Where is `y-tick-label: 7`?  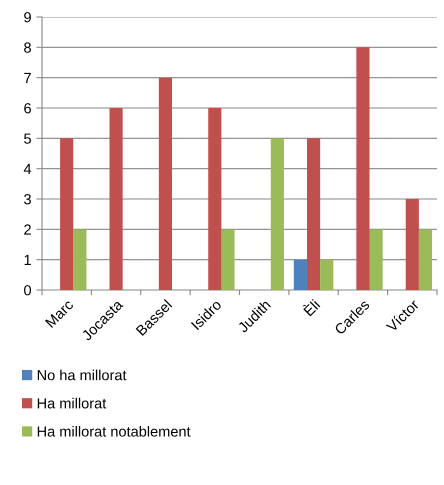
y-tick-label: 7 is located at coordinates (27, 77).